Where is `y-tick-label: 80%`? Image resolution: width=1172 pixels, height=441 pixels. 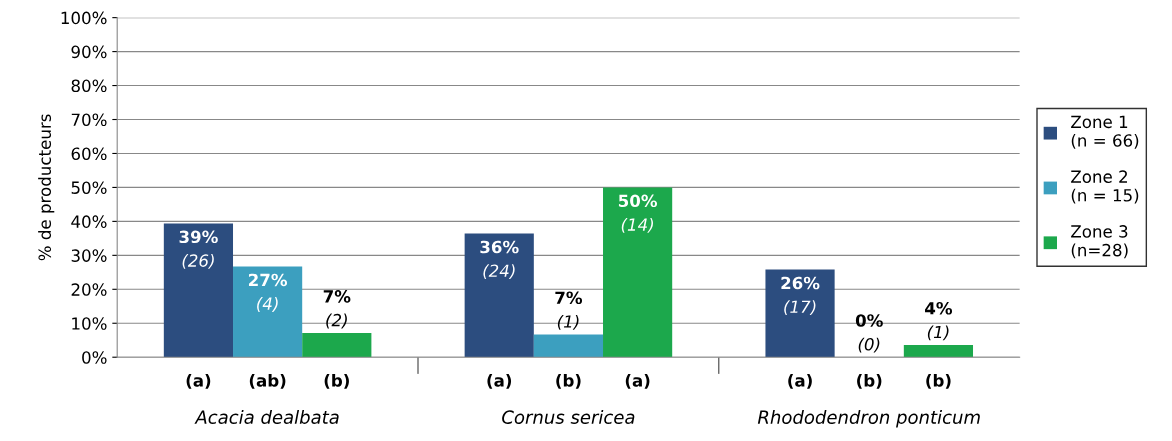 y-tick-label: 80% is located at coordinates (89, 86).